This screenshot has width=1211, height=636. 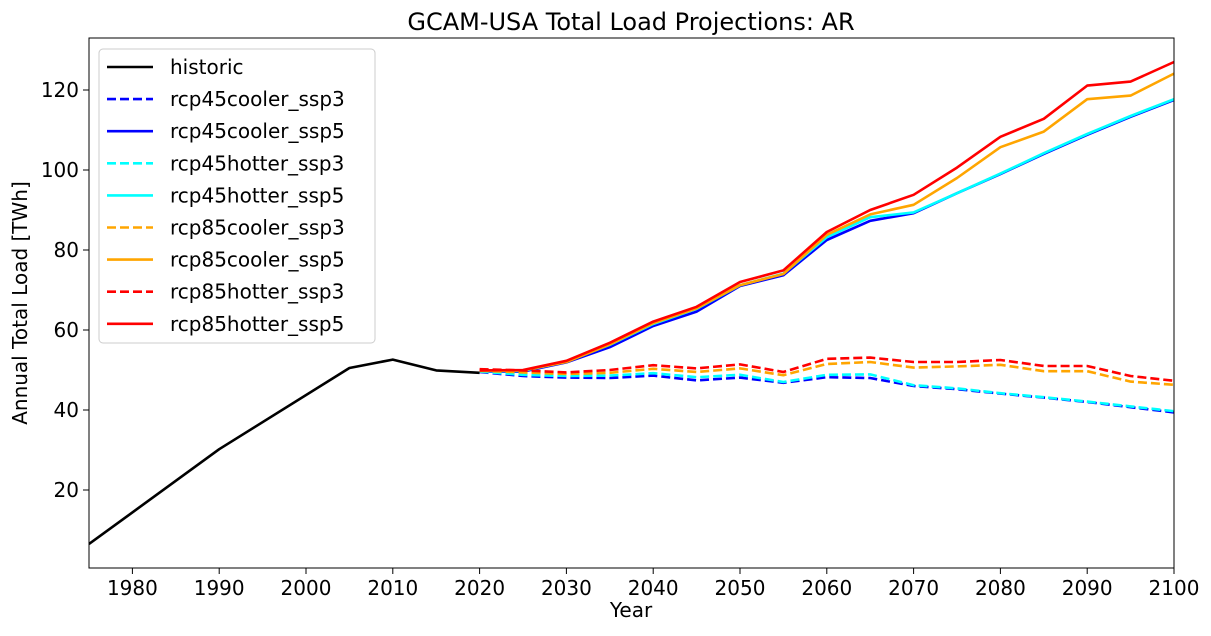 What do you see at coordinates (257, 131) in the screenshot?
I see `legend-label: rcp45cooler_ssp5` at bounding box center [257, 131].